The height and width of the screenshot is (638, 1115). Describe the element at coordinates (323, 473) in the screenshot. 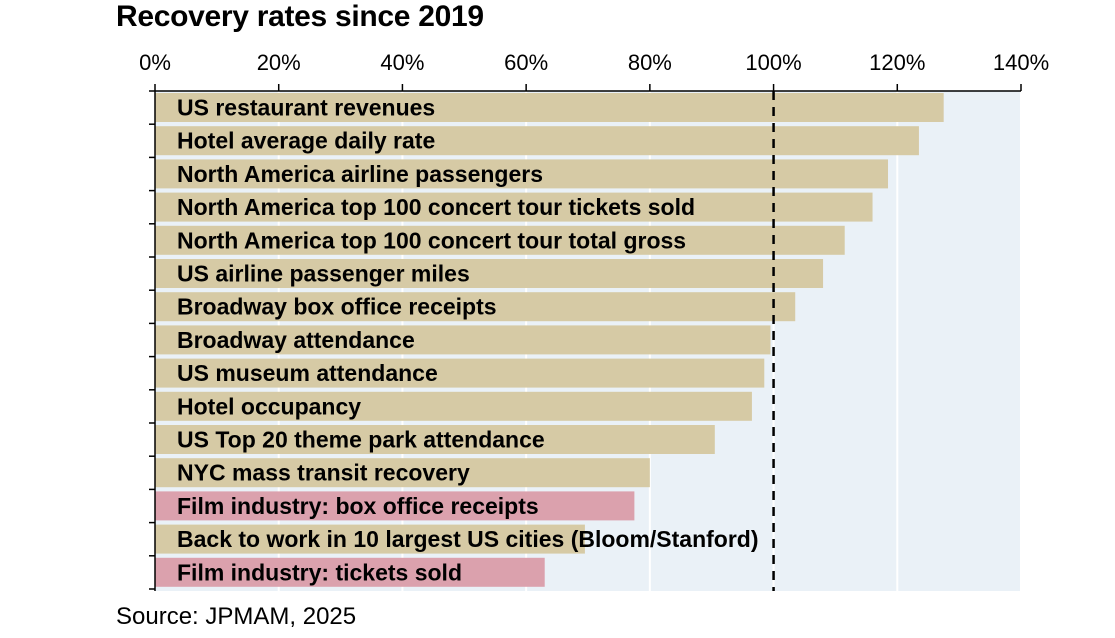

I see `bar-label: NYC mass transit recovery` at that location.